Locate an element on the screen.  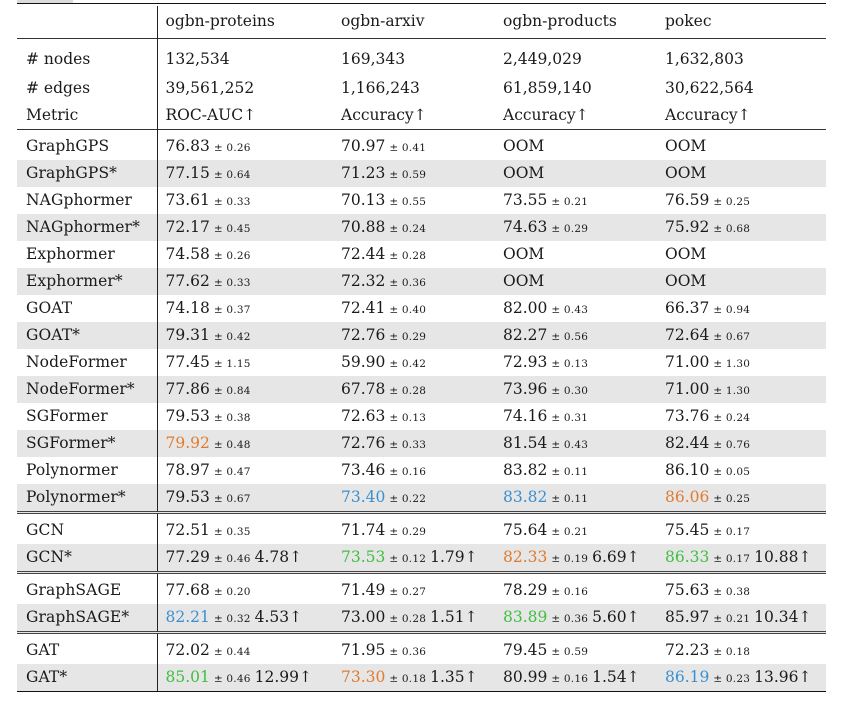
result-value: 74.18 is located at coordinates (187, 307).